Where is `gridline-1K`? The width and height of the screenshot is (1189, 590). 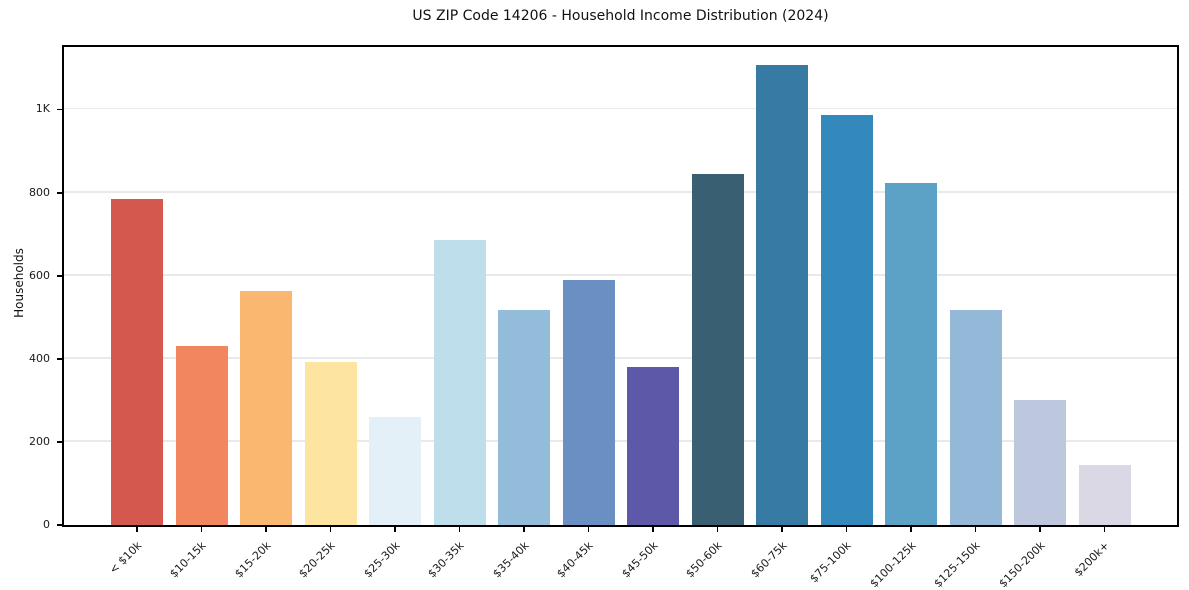
gridline-1K is located at coordinates (620, 108).